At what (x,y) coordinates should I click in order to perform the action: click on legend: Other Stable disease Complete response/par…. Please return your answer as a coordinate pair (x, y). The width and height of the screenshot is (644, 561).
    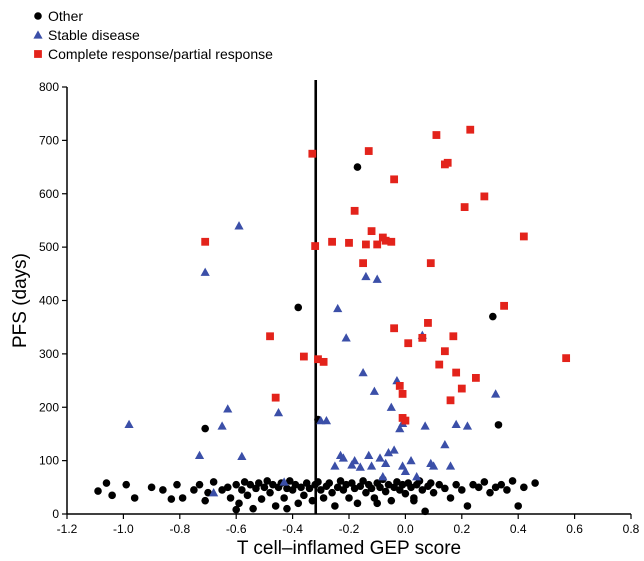
    Looking at the image, I should click on (153, 35).